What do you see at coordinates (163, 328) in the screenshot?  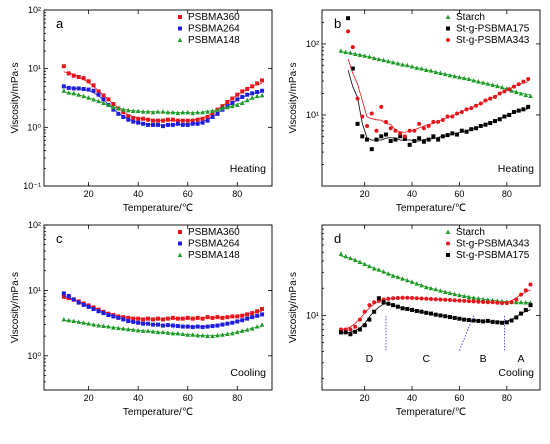 I see `series-PSBMA148` at bounding box center [163, 328].